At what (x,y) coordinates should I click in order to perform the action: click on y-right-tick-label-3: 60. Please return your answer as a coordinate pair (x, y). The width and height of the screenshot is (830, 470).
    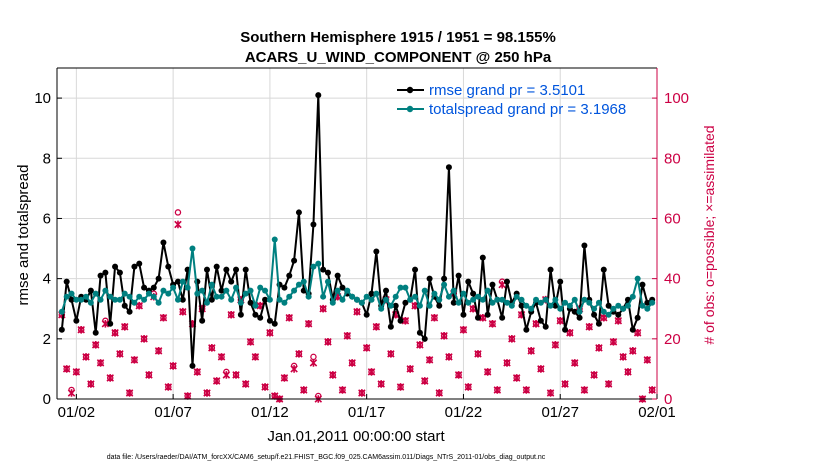
    Looking at the image, I should click on (672, 218).